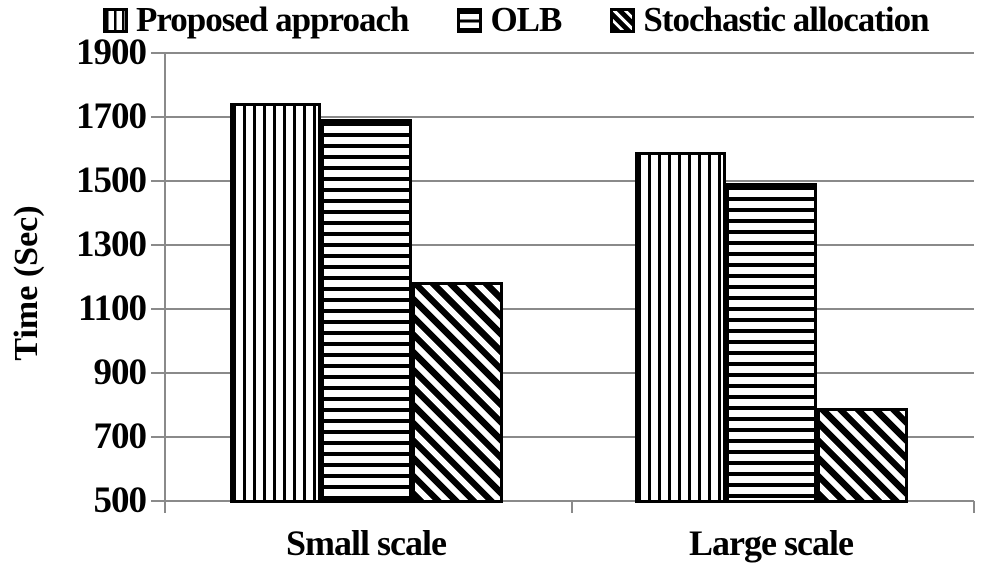 The image size is (987, 570). What do you see at coordinates (470, 20) in the screenshot?
I see `horizontal-stripes-swatch-icon` at bounding box center [470, 20].